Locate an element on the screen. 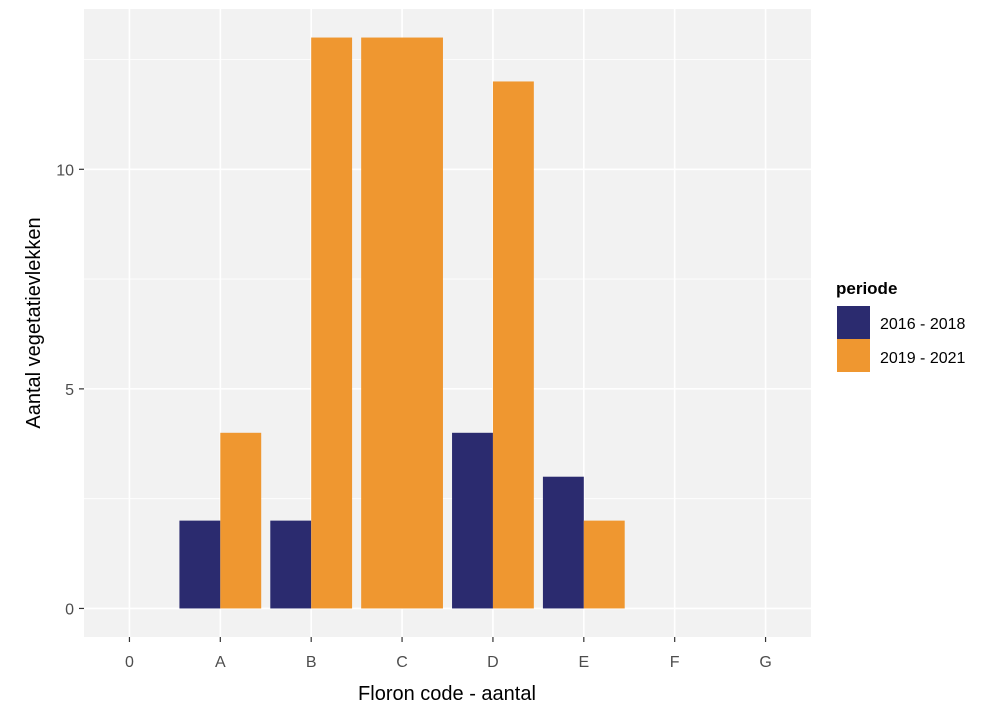 This screenshot has height=720, width=1008. x-tick-label: A is located at coordinates (220, 662).